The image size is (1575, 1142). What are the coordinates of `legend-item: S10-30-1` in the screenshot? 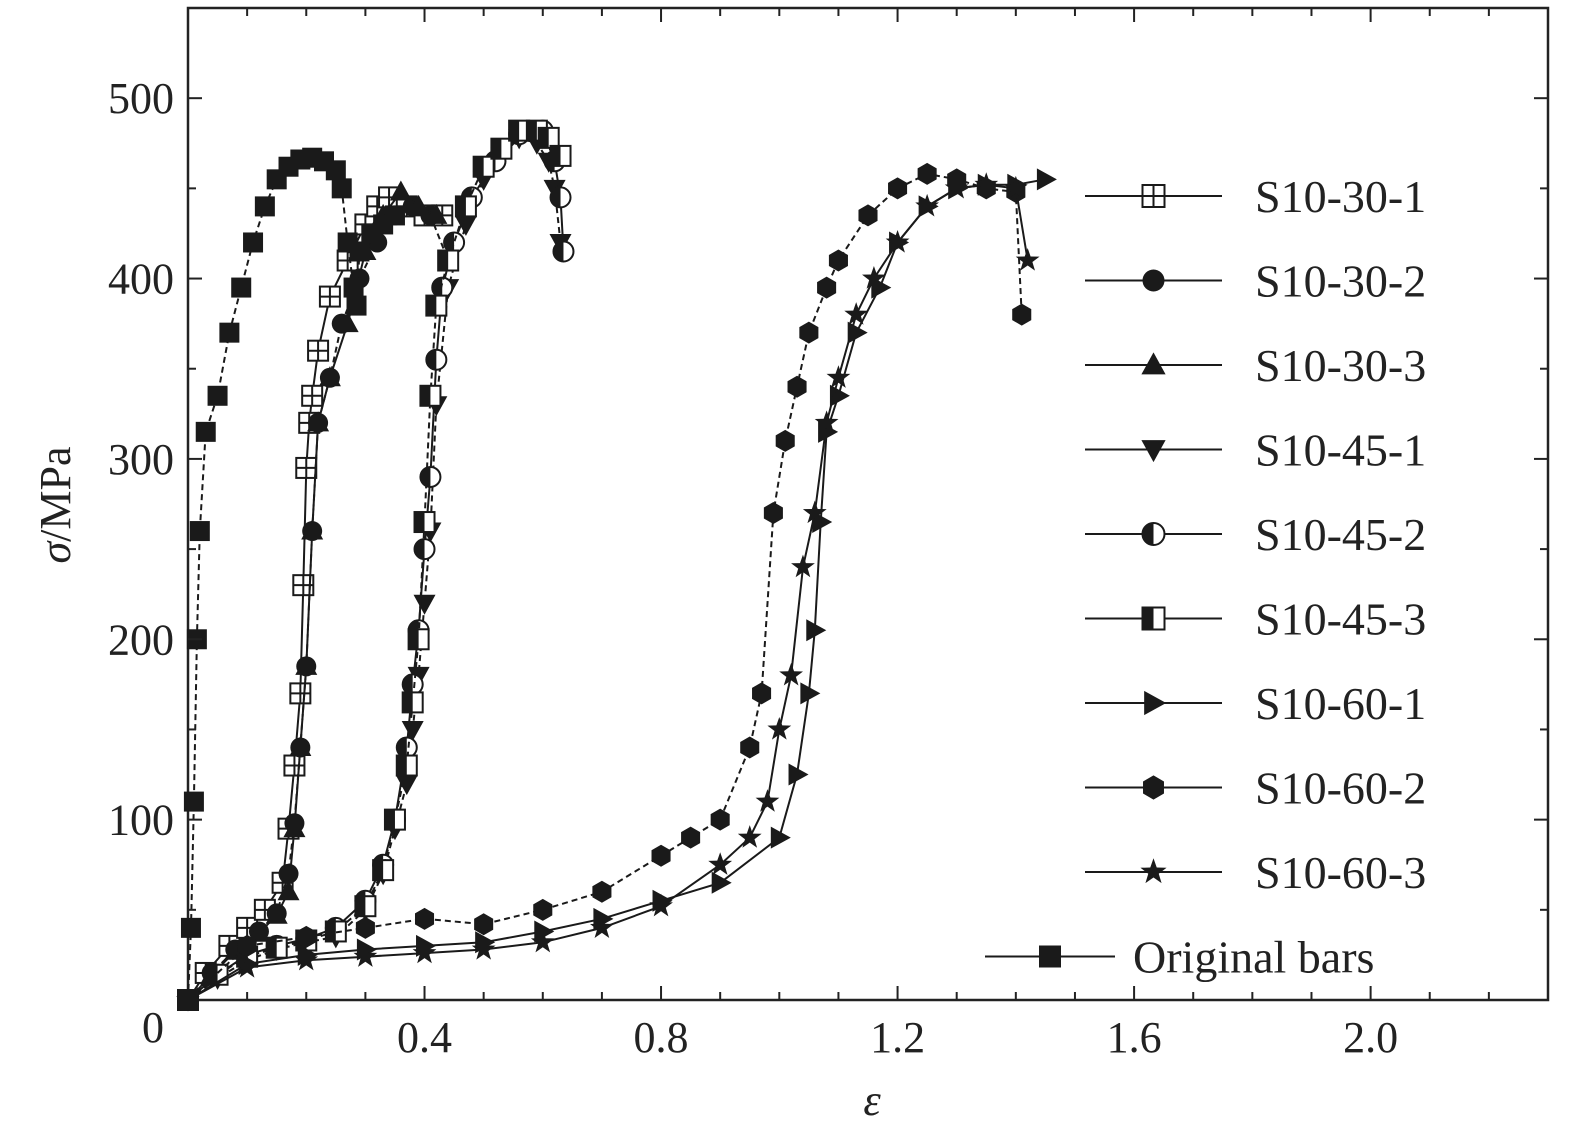 It's located at (1255, 196).